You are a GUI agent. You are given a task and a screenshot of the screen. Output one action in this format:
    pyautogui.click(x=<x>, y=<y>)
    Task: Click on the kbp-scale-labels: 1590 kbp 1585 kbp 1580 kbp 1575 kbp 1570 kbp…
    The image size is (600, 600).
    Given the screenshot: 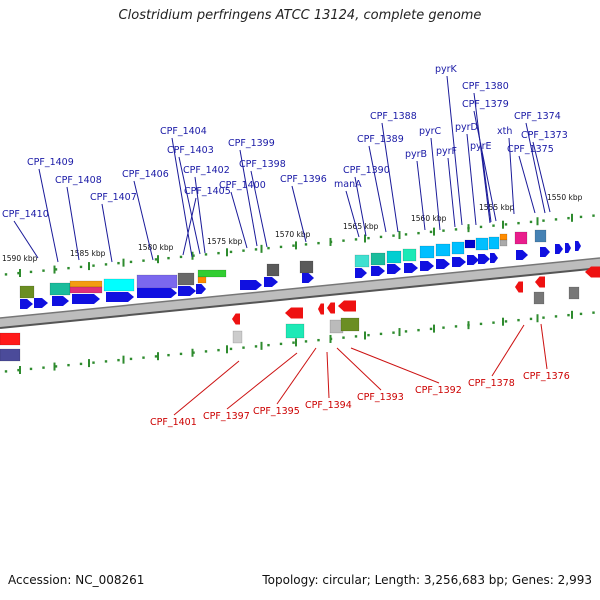 What is the action you would take?
    pyautogui.click(x=292, y=228)
    